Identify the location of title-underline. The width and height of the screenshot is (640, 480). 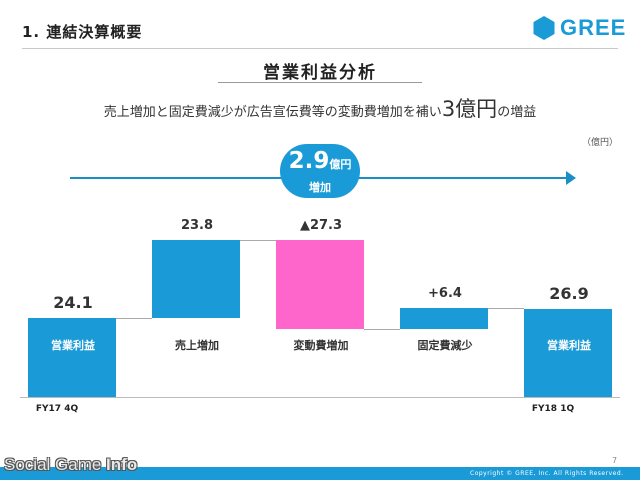
(320, 82).